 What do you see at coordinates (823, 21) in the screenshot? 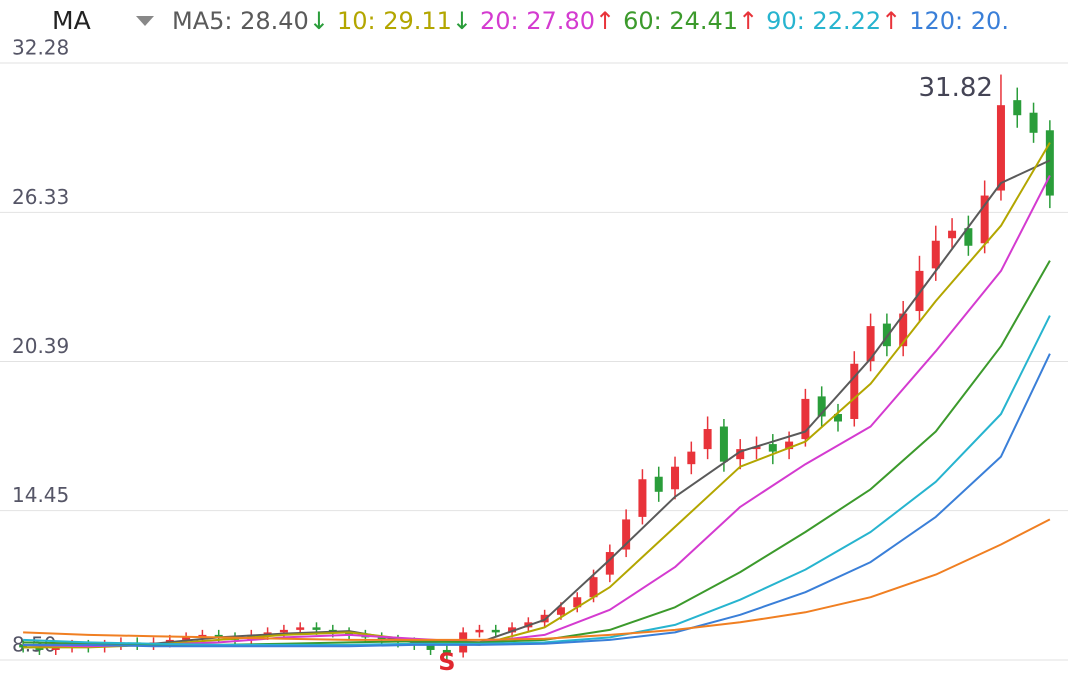
I see `legend-label: 90: 22.22` at bounding box center [823, 21].